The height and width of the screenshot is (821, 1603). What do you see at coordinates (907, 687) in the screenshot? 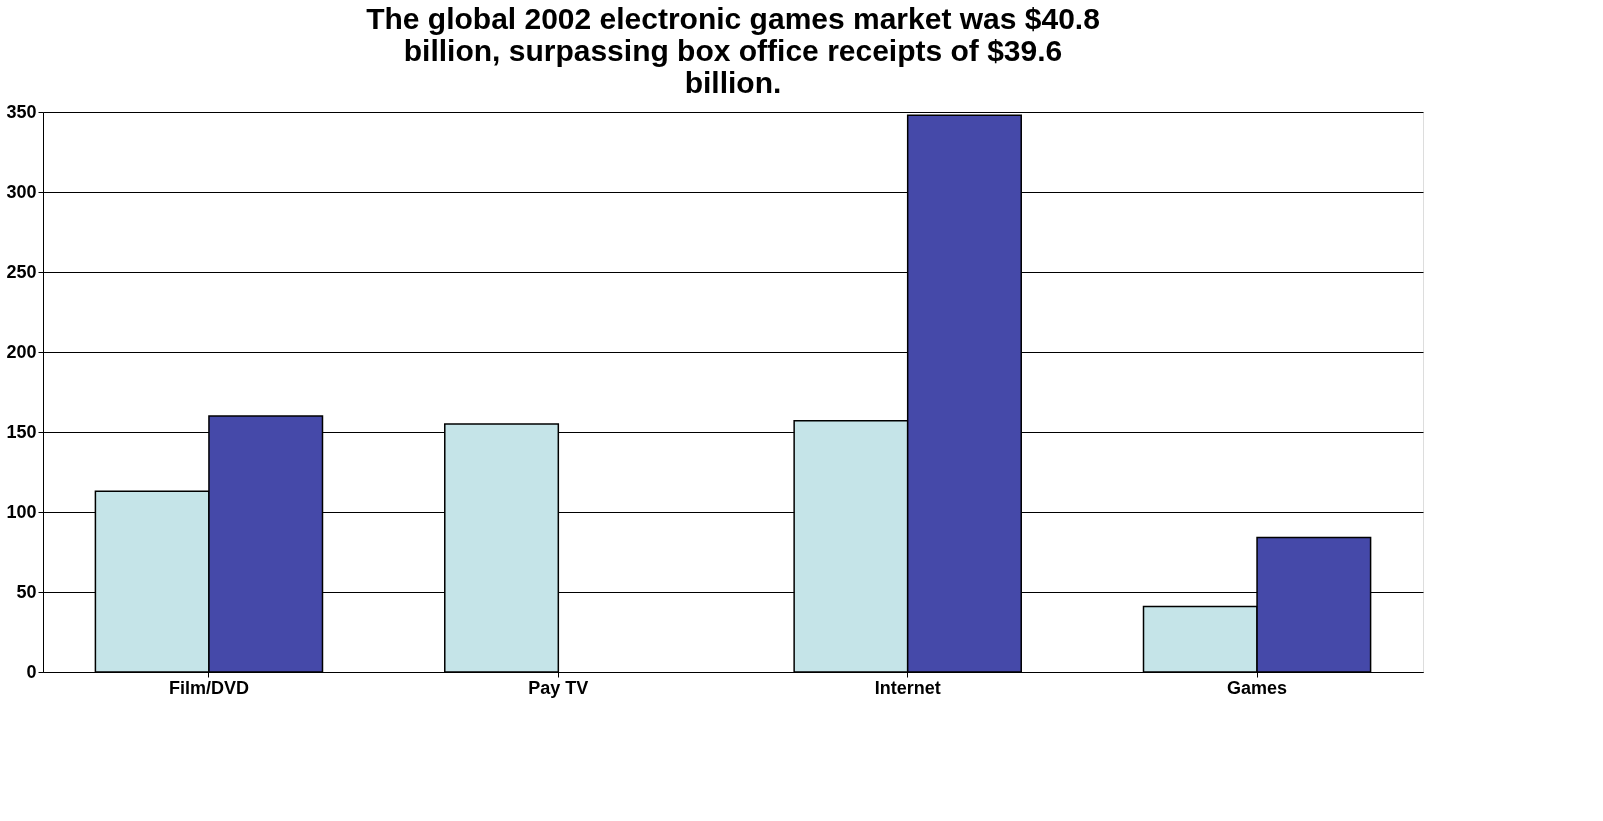
I see `x-tick-label: Internet` at bounding box center [907, 687].